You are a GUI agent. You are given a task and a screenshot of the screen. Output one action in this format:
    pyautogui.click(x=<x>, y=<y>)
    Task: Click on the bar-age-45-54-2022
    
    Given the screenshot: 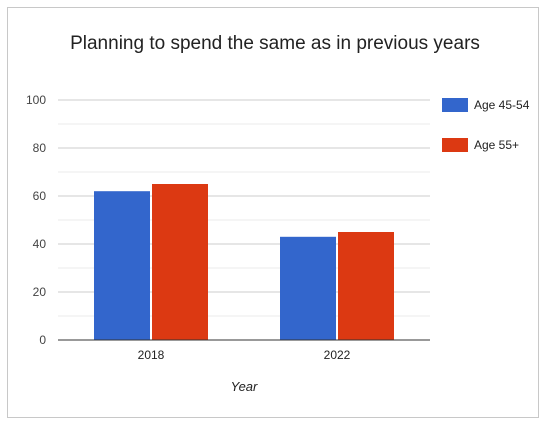 What is the action you would take?
    pyautogui.click(x=308, y=288)
    